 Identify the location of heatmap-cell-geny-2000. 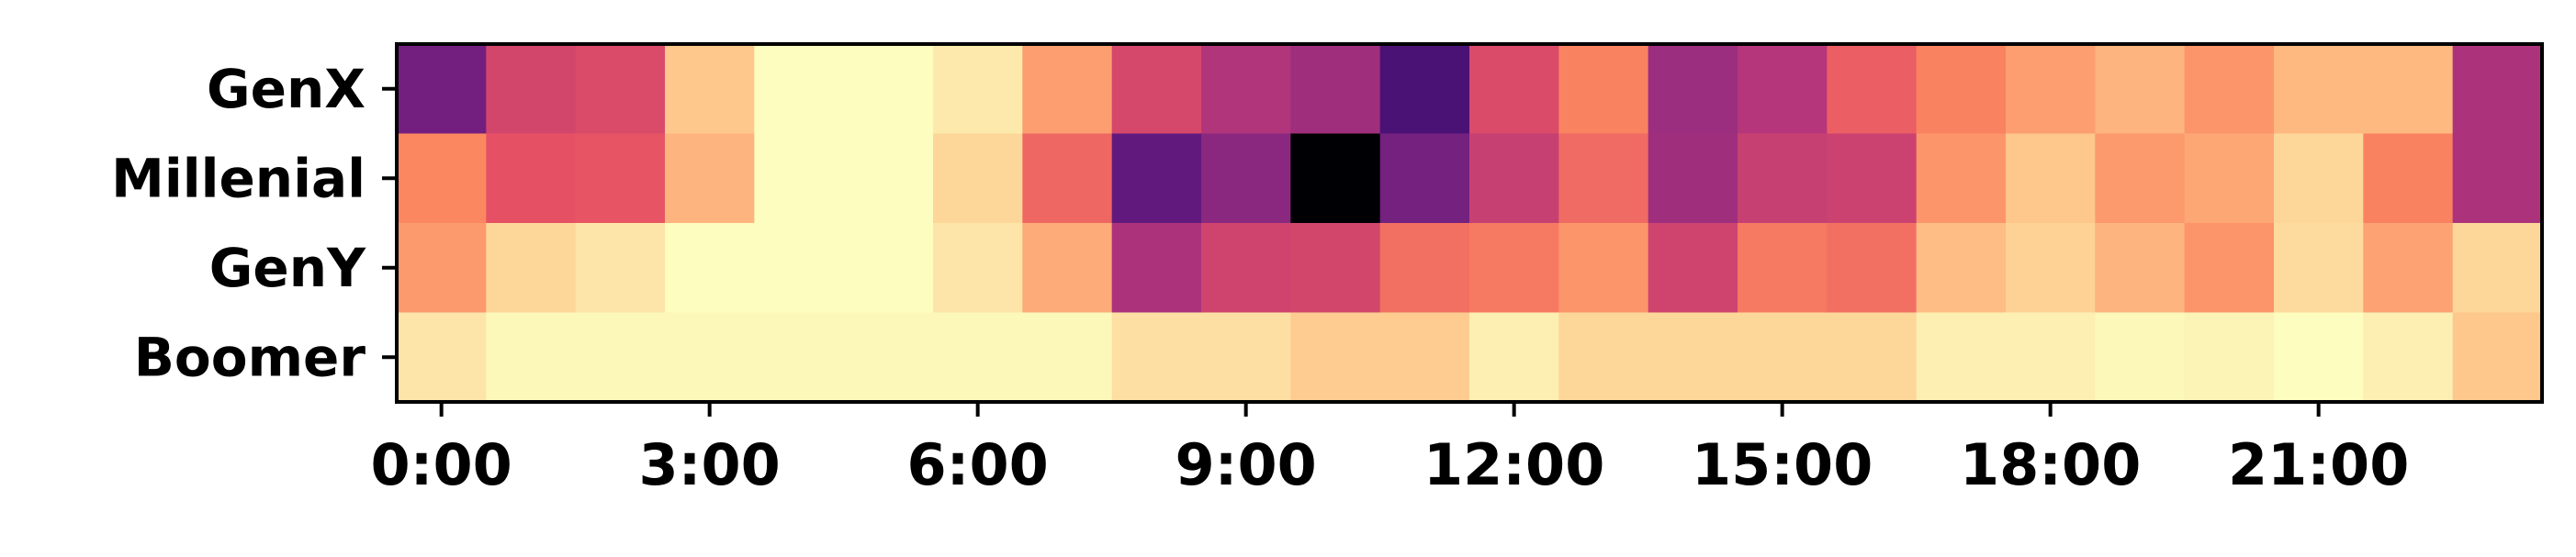
(2229, 269).